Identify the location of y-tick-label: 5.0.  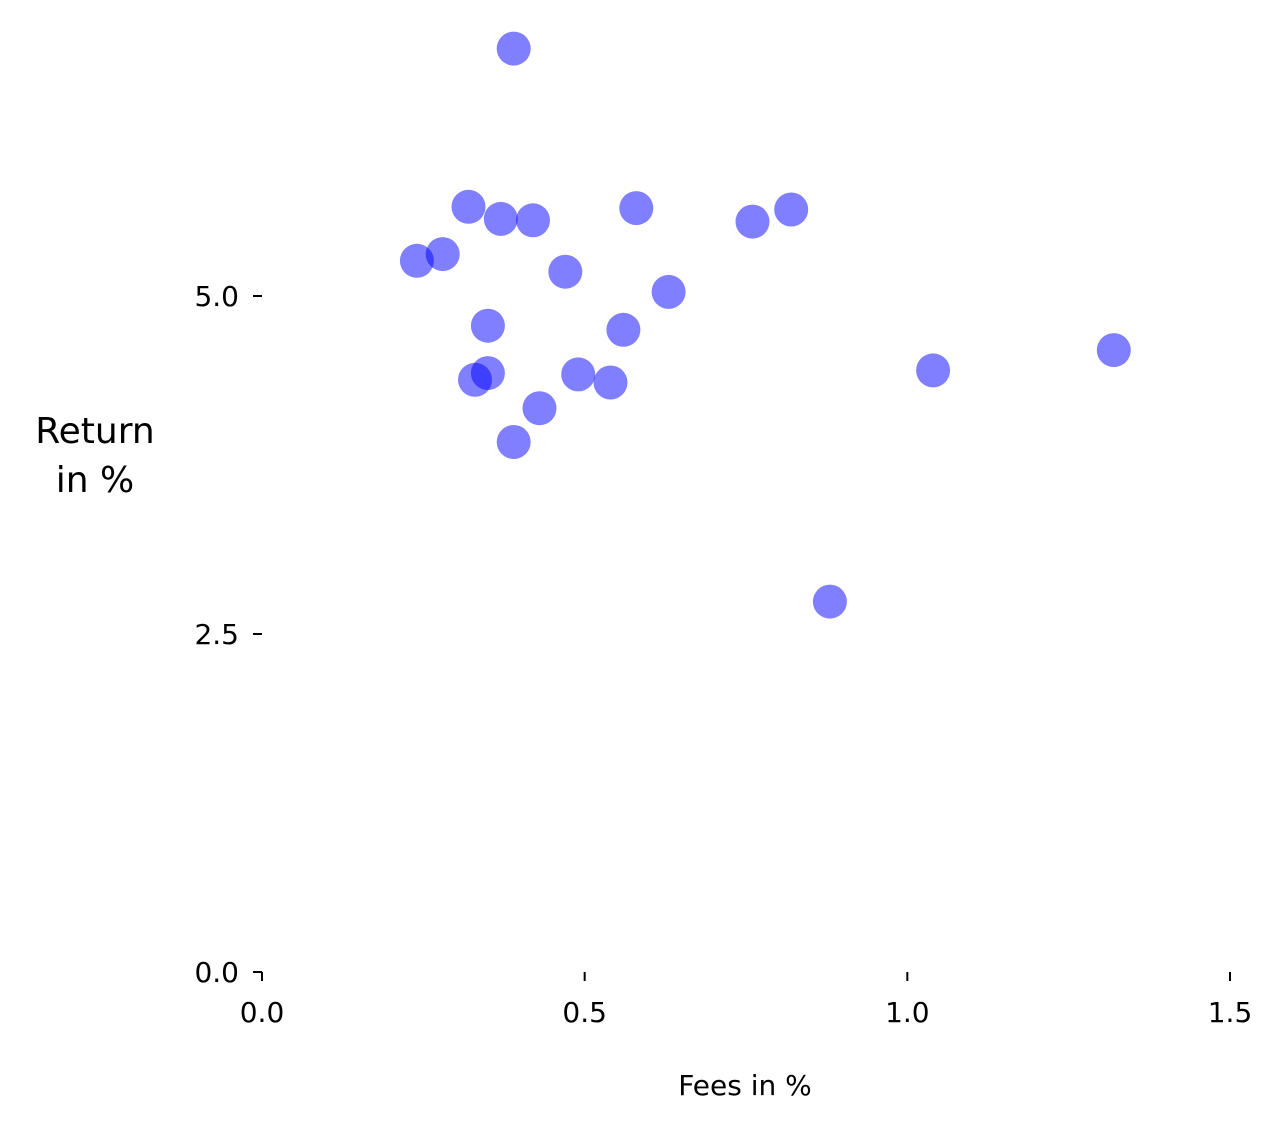
(216, 296).